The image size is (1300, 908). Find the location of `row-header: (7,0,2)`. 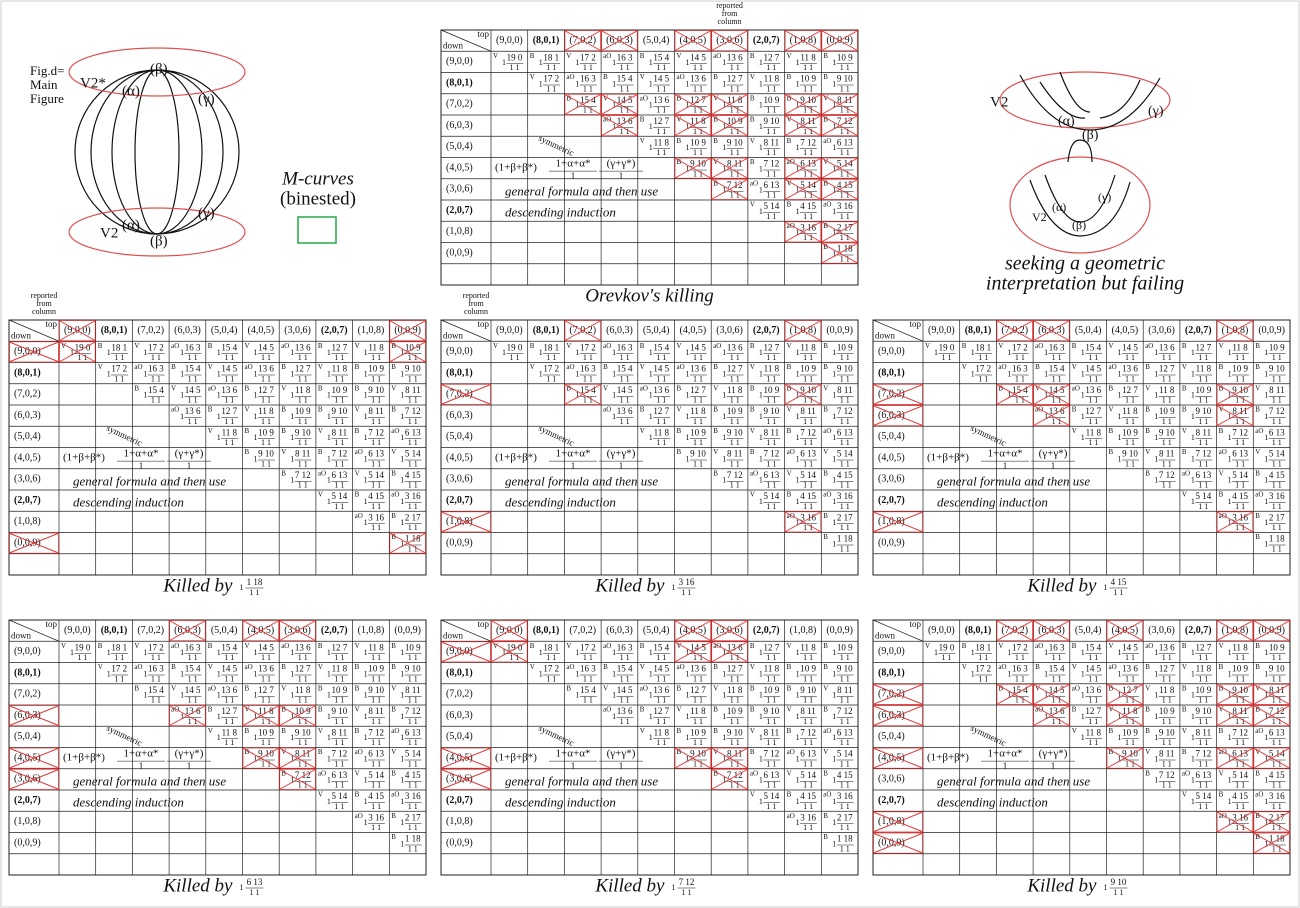

row-header: (7,0,2) is located at coordinates (891, 694).